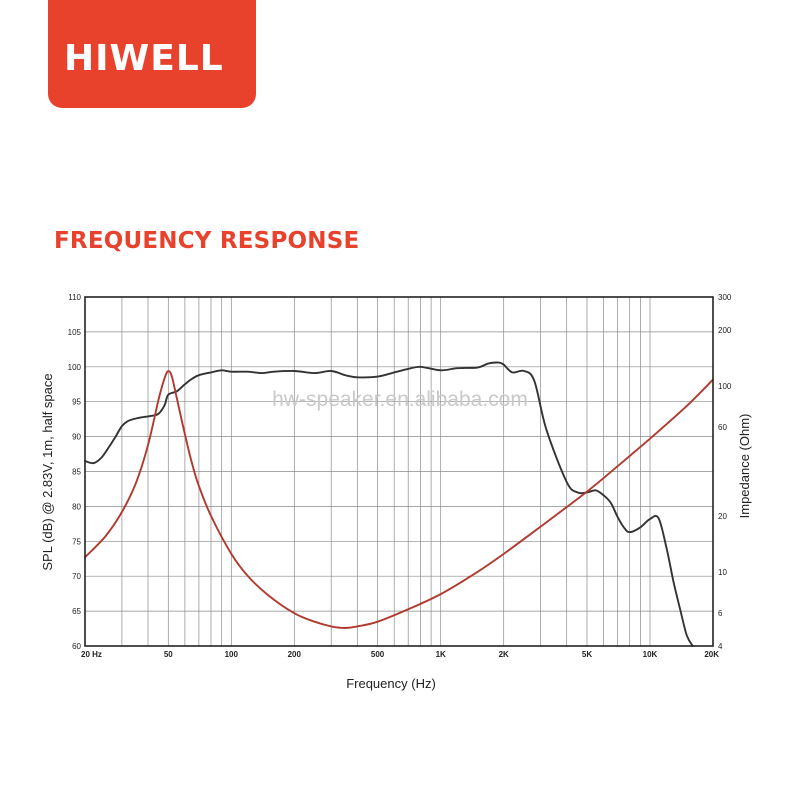 The width and height of the screenshot is (800, 800). Describe the element at coordinates (232, 654) in the screenshot. I see `x-tick-label: 100` at that location.